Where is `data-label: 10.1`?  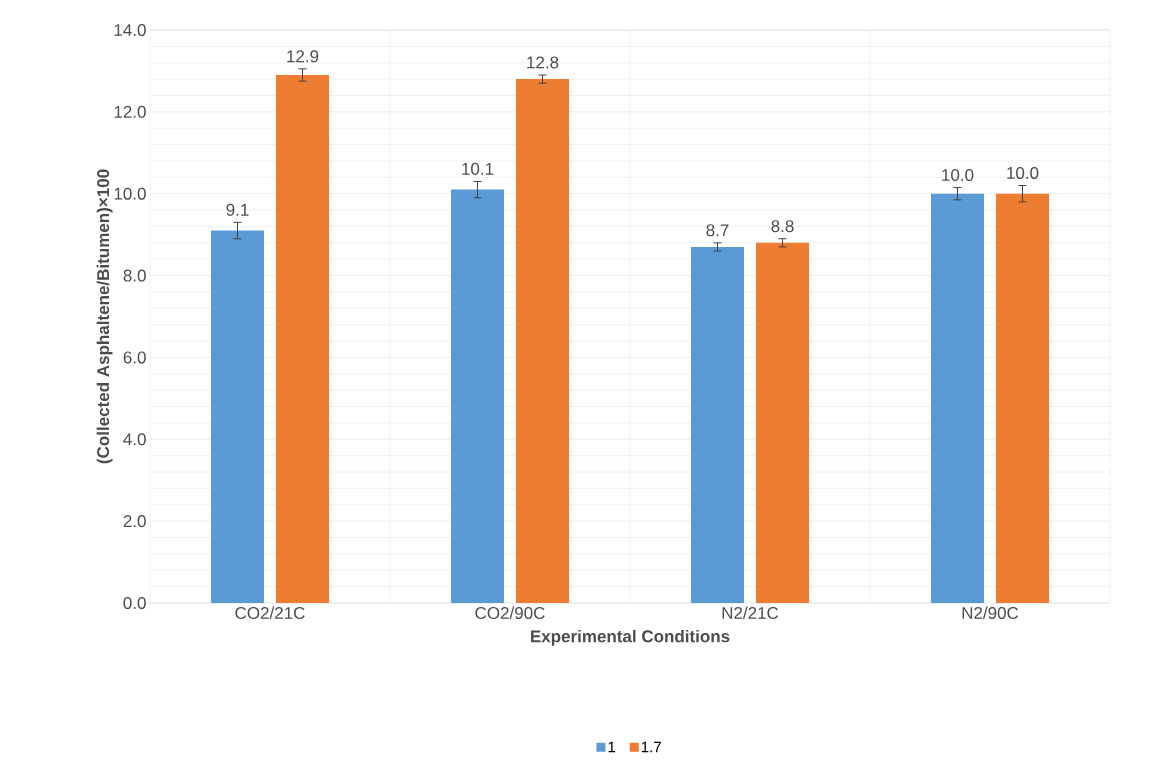 data-label: 10.1 is located at coordinates (478, 168).